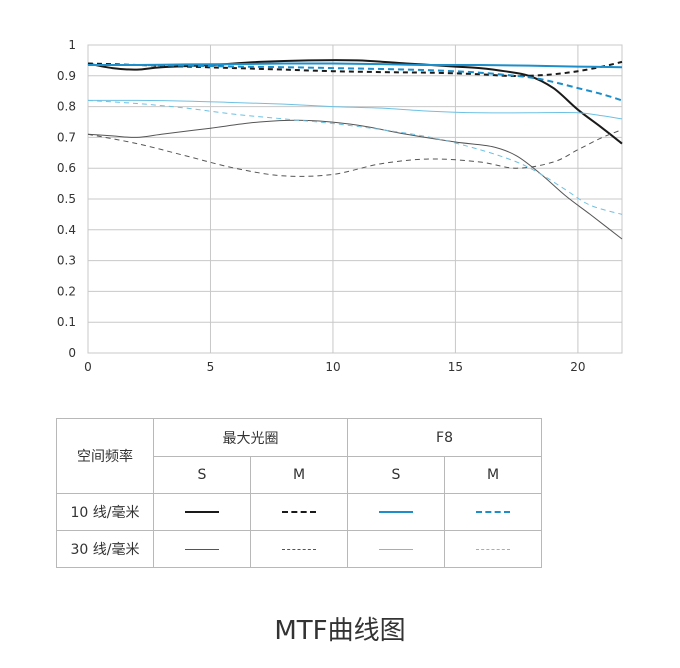 The width and height of the screenshot is (680, 668). What do you see at coordinates (66, 291) in the screenshot?
I see `y-tick-label: 0.2` at bounding box center [66, 291].